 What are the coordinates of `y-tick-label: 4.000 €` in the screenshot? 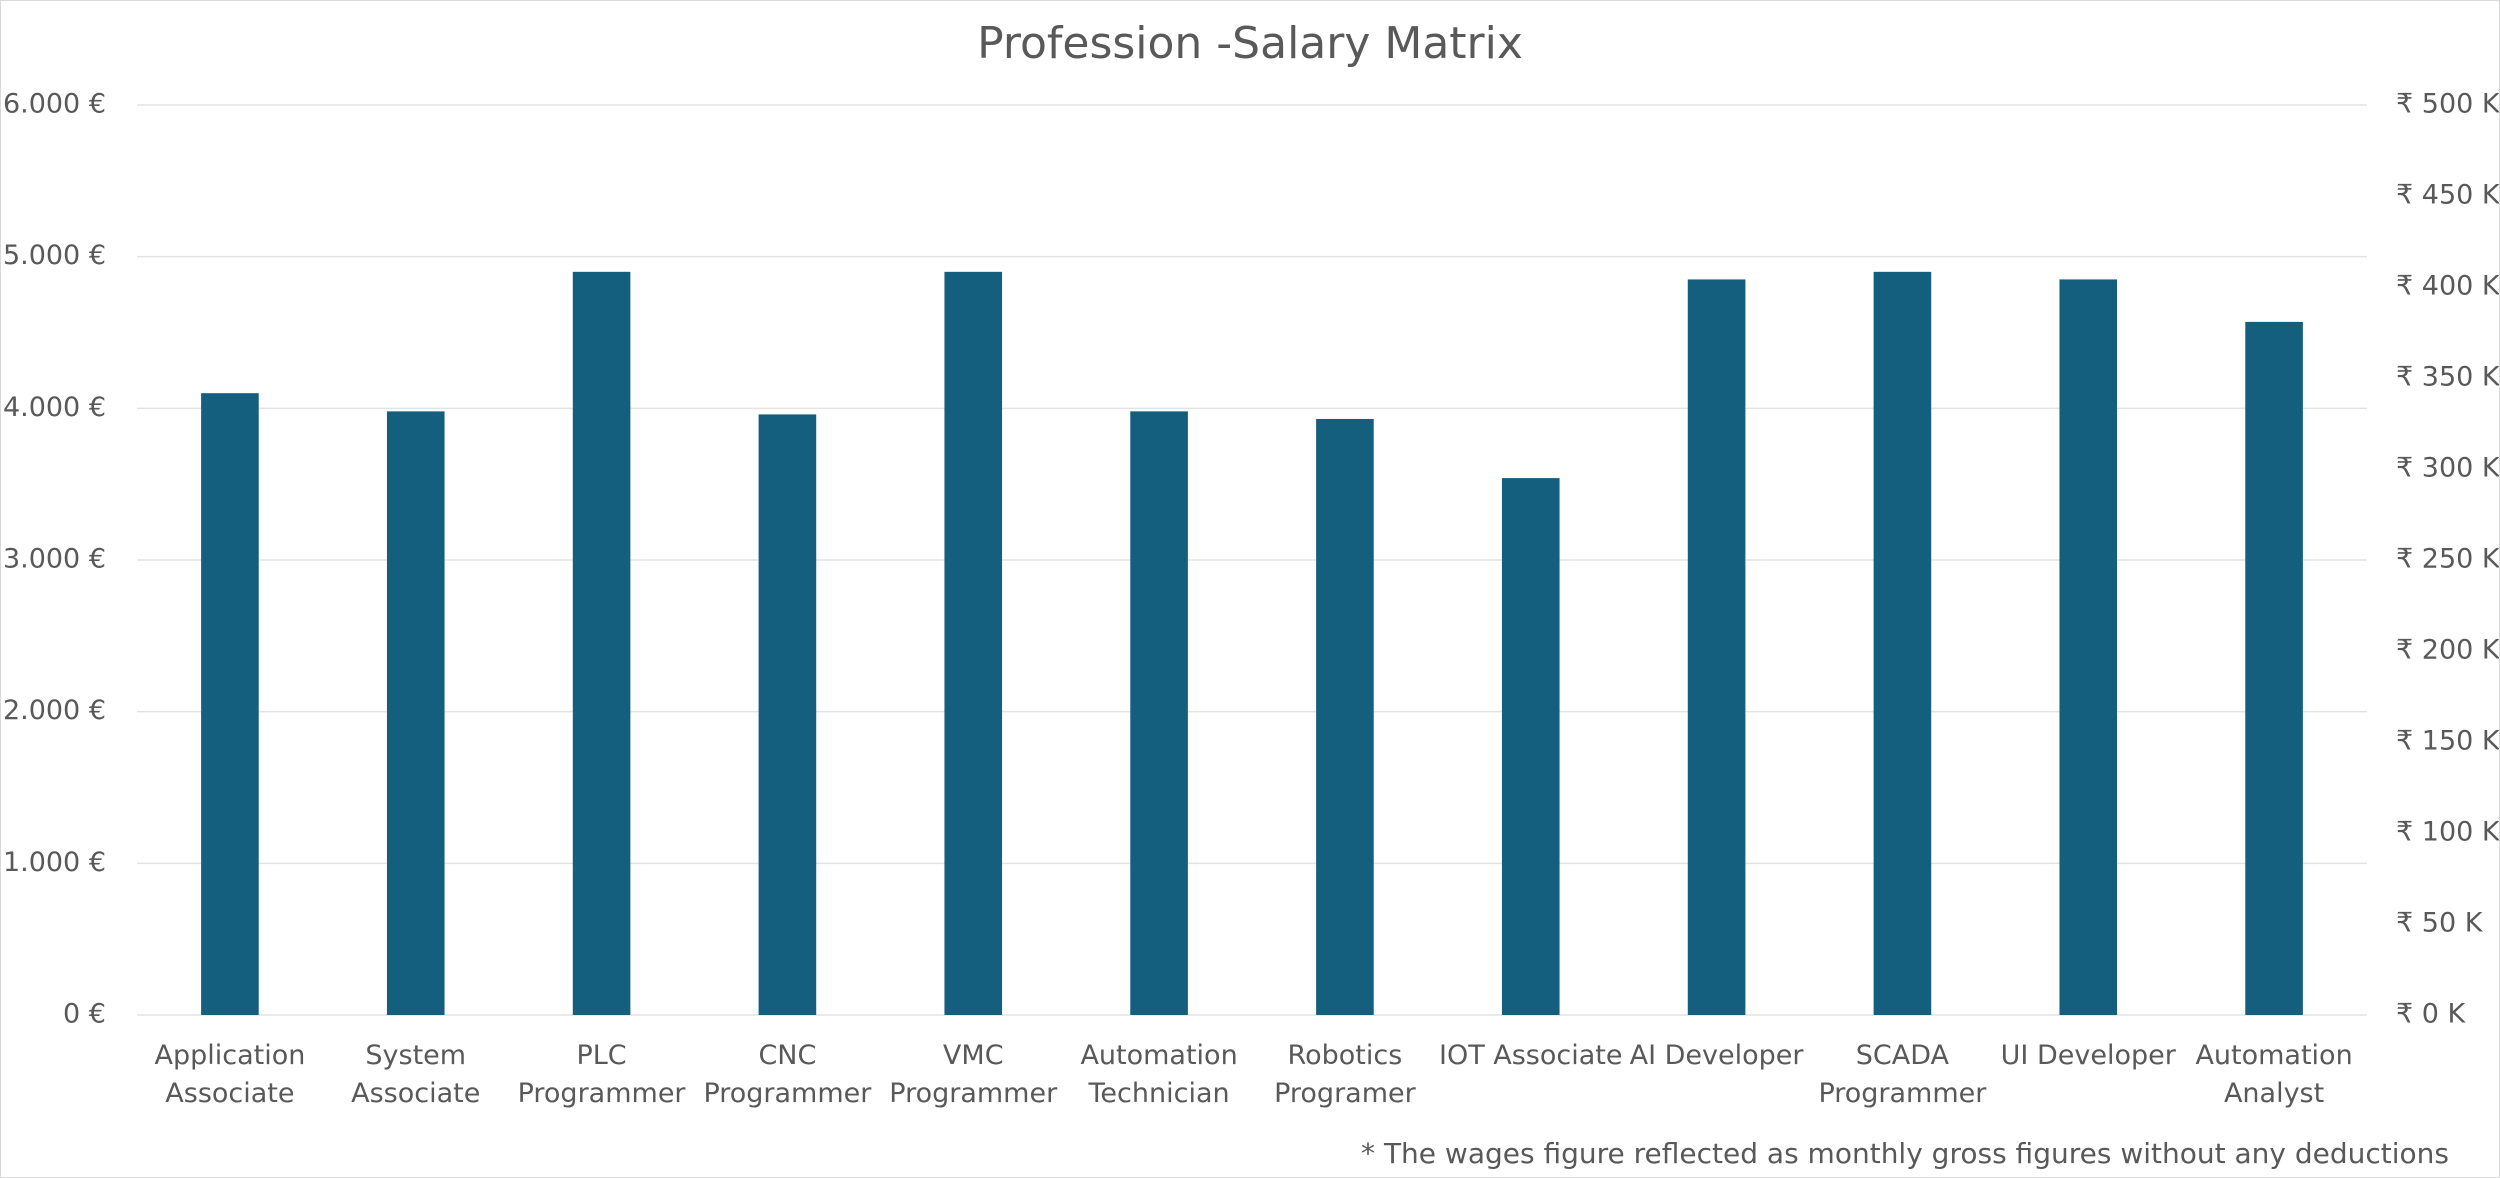 It's located at (54, 407).